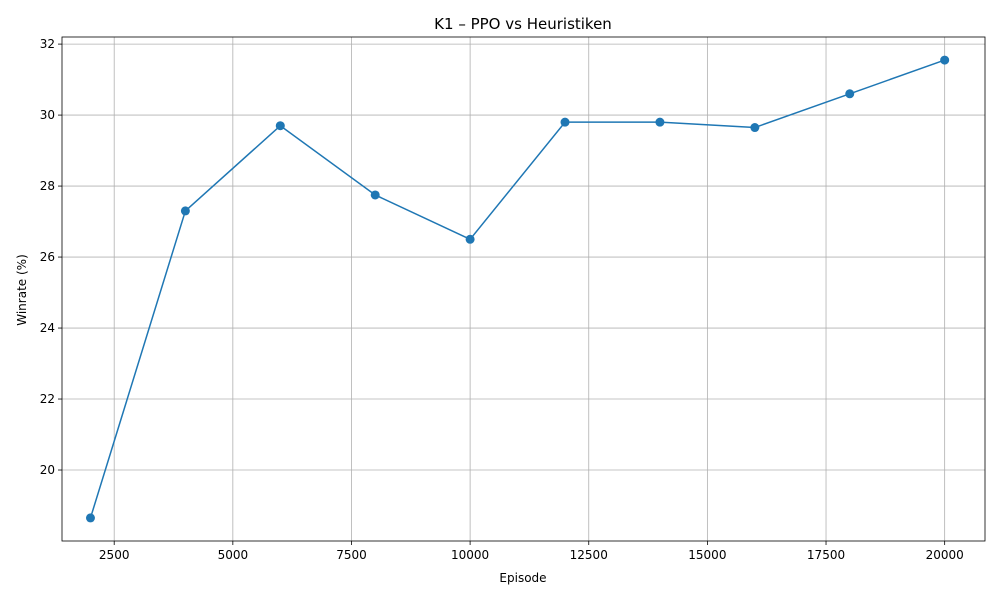  What do you see at coordinates (47, 470) in the screenshot?
I see `y-tick-label: 20` at bounding box center [47, 470].